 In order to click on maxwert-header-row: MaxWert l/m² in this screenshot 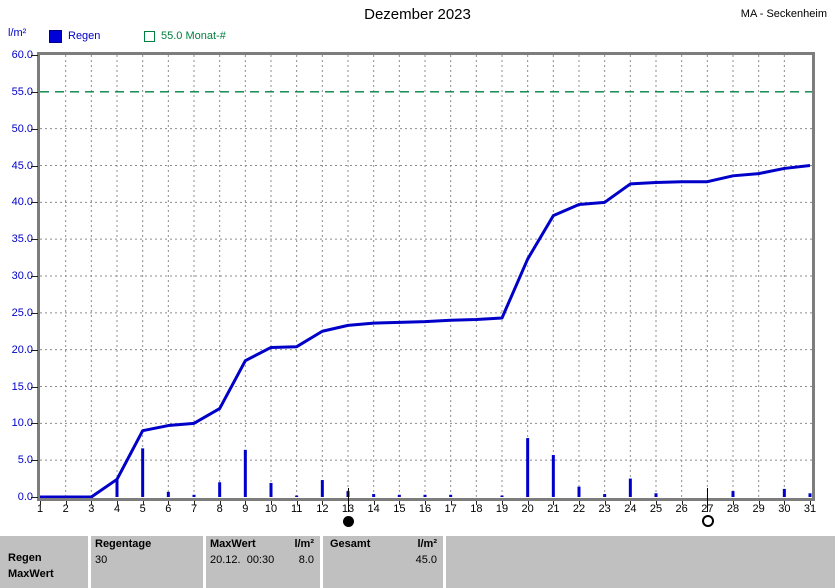, I will do `click(262, 544)`.